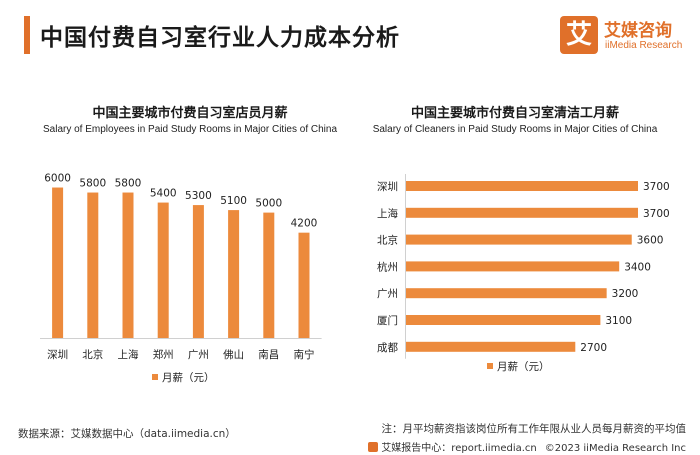  I want to click on left-chart-title: 中国主要城市付费自习室店员月薪, so click(190, 113).